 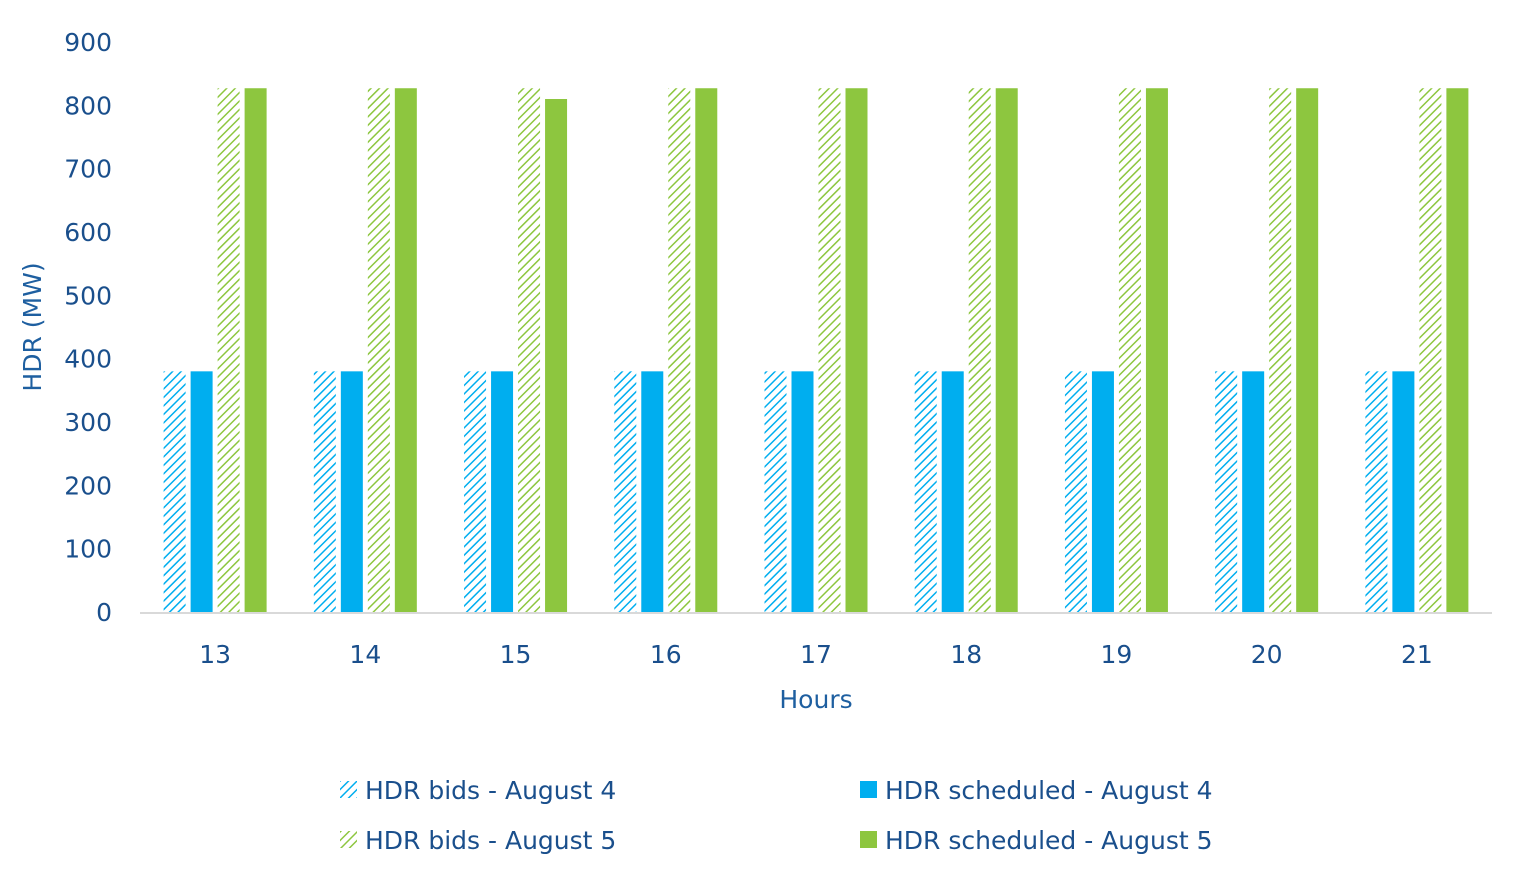 I want to click on x-tick-label: 18, so click(x=966, y=654).